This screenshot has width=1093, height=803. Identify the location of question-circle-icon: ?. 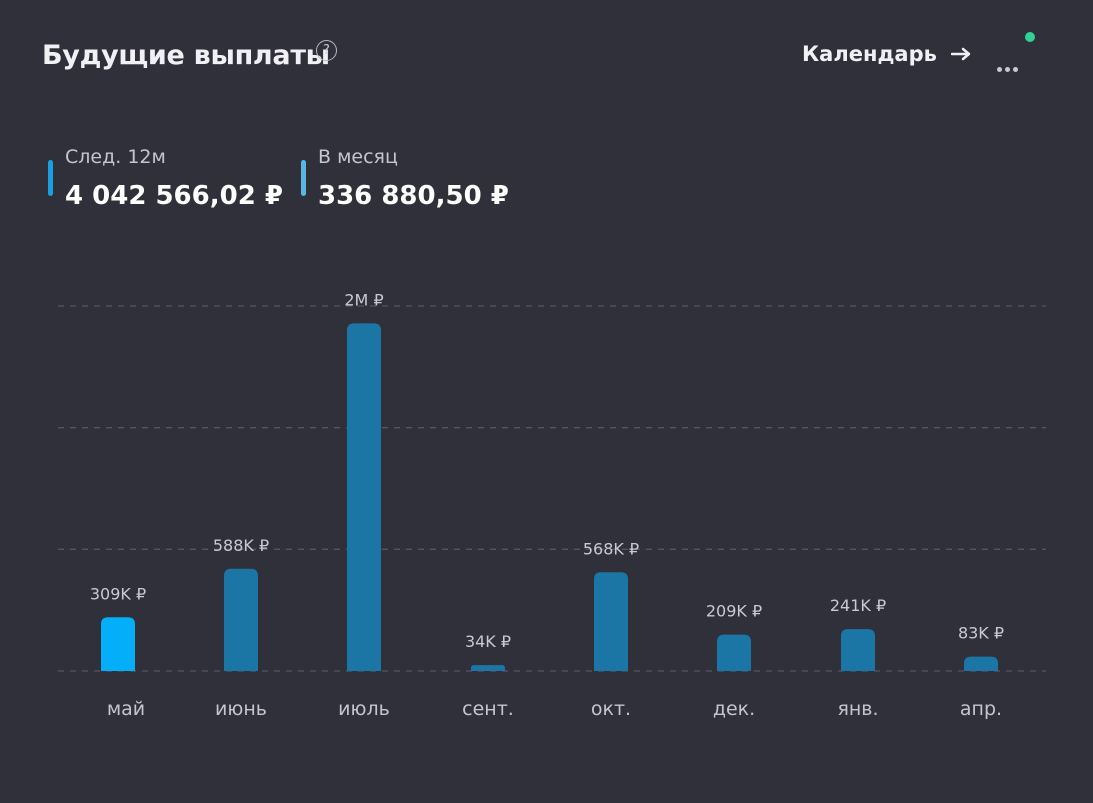
(326, 50).